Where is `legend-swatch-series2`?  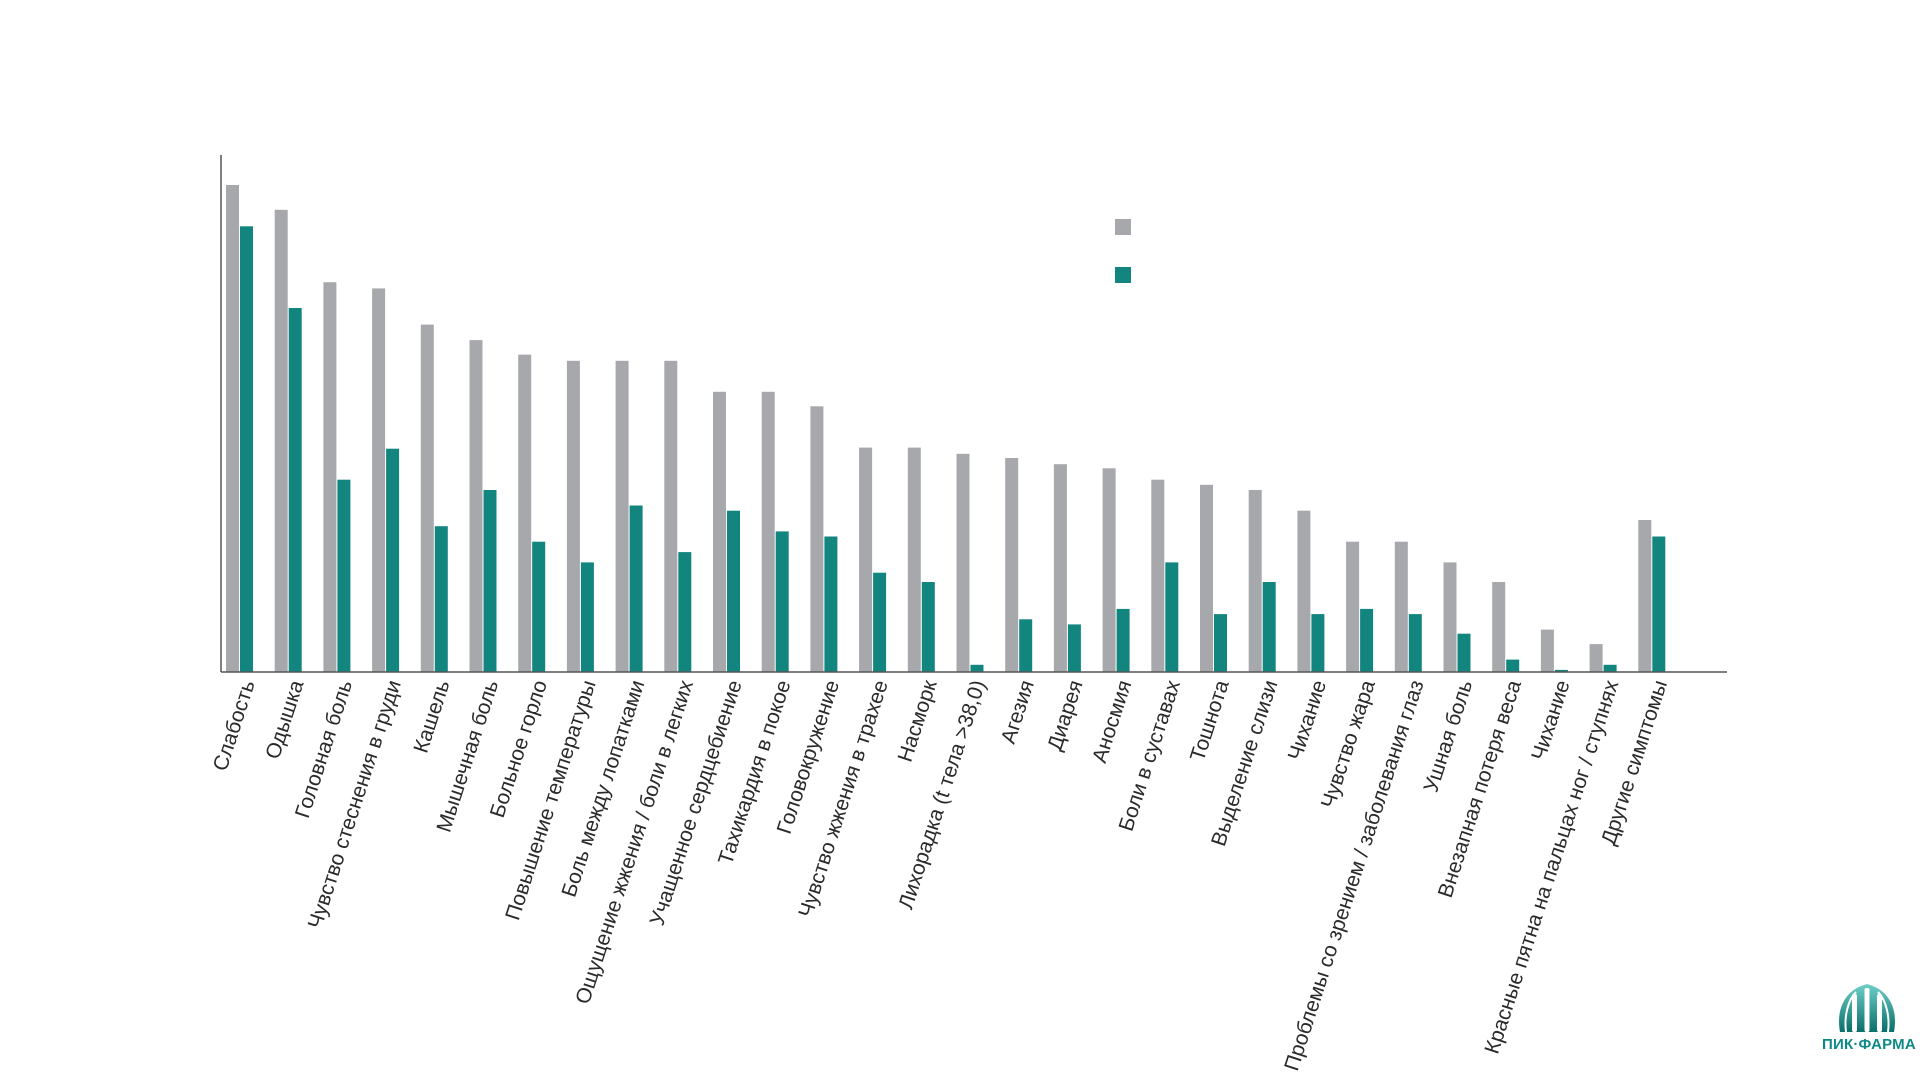
legend-swatch-series2 is located at coordinates (1123, 275).